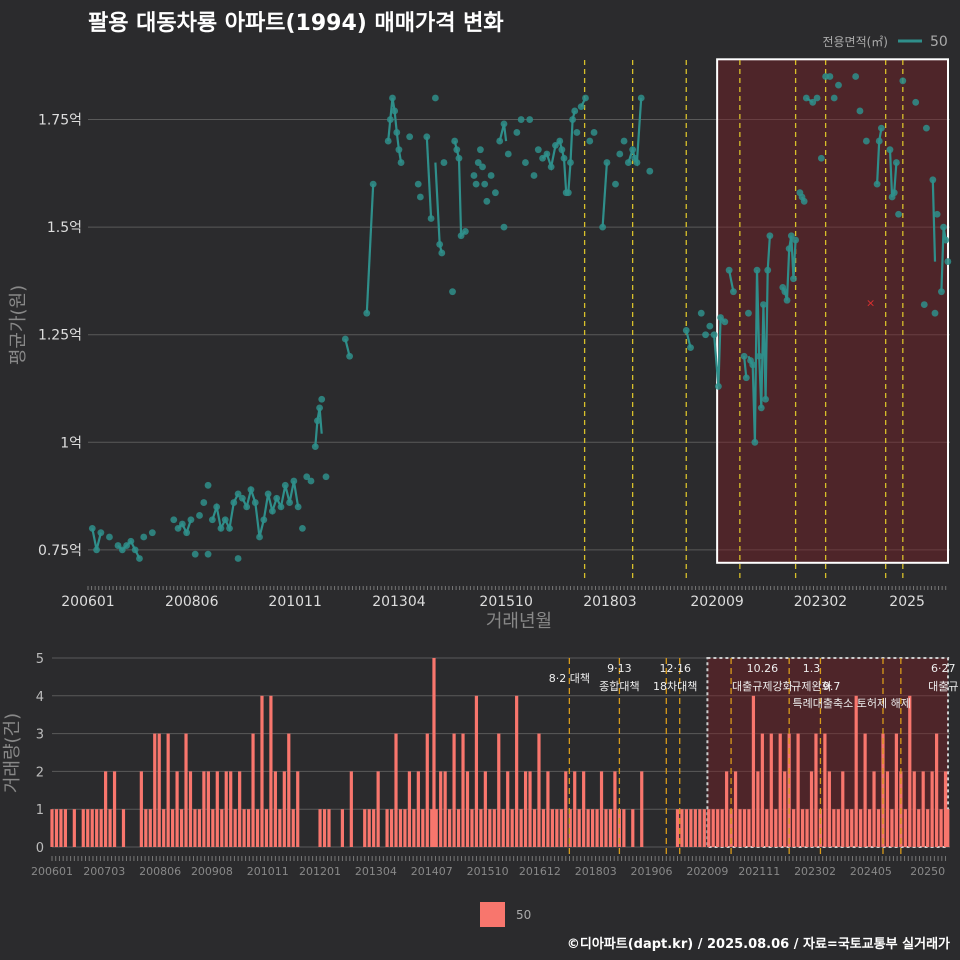  Describe the element at coordinates (296, 23) in the screenshot. I see `chart-title: 팔용 대동차룡 아파트(1994) 매매가격 변화` at that location.